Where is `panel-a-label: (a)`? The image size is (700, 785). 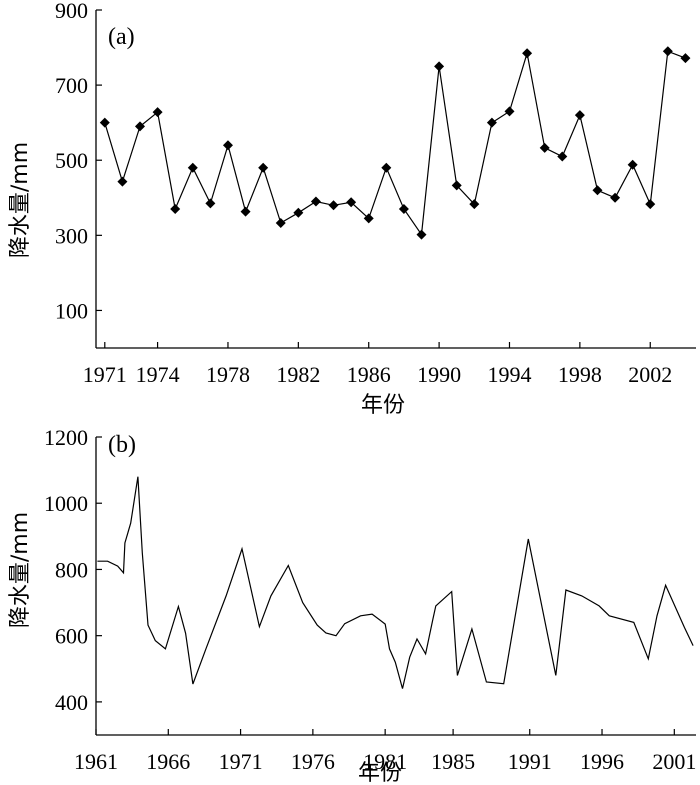
panel-a-label: (a) is located at coordinates (121, 37).